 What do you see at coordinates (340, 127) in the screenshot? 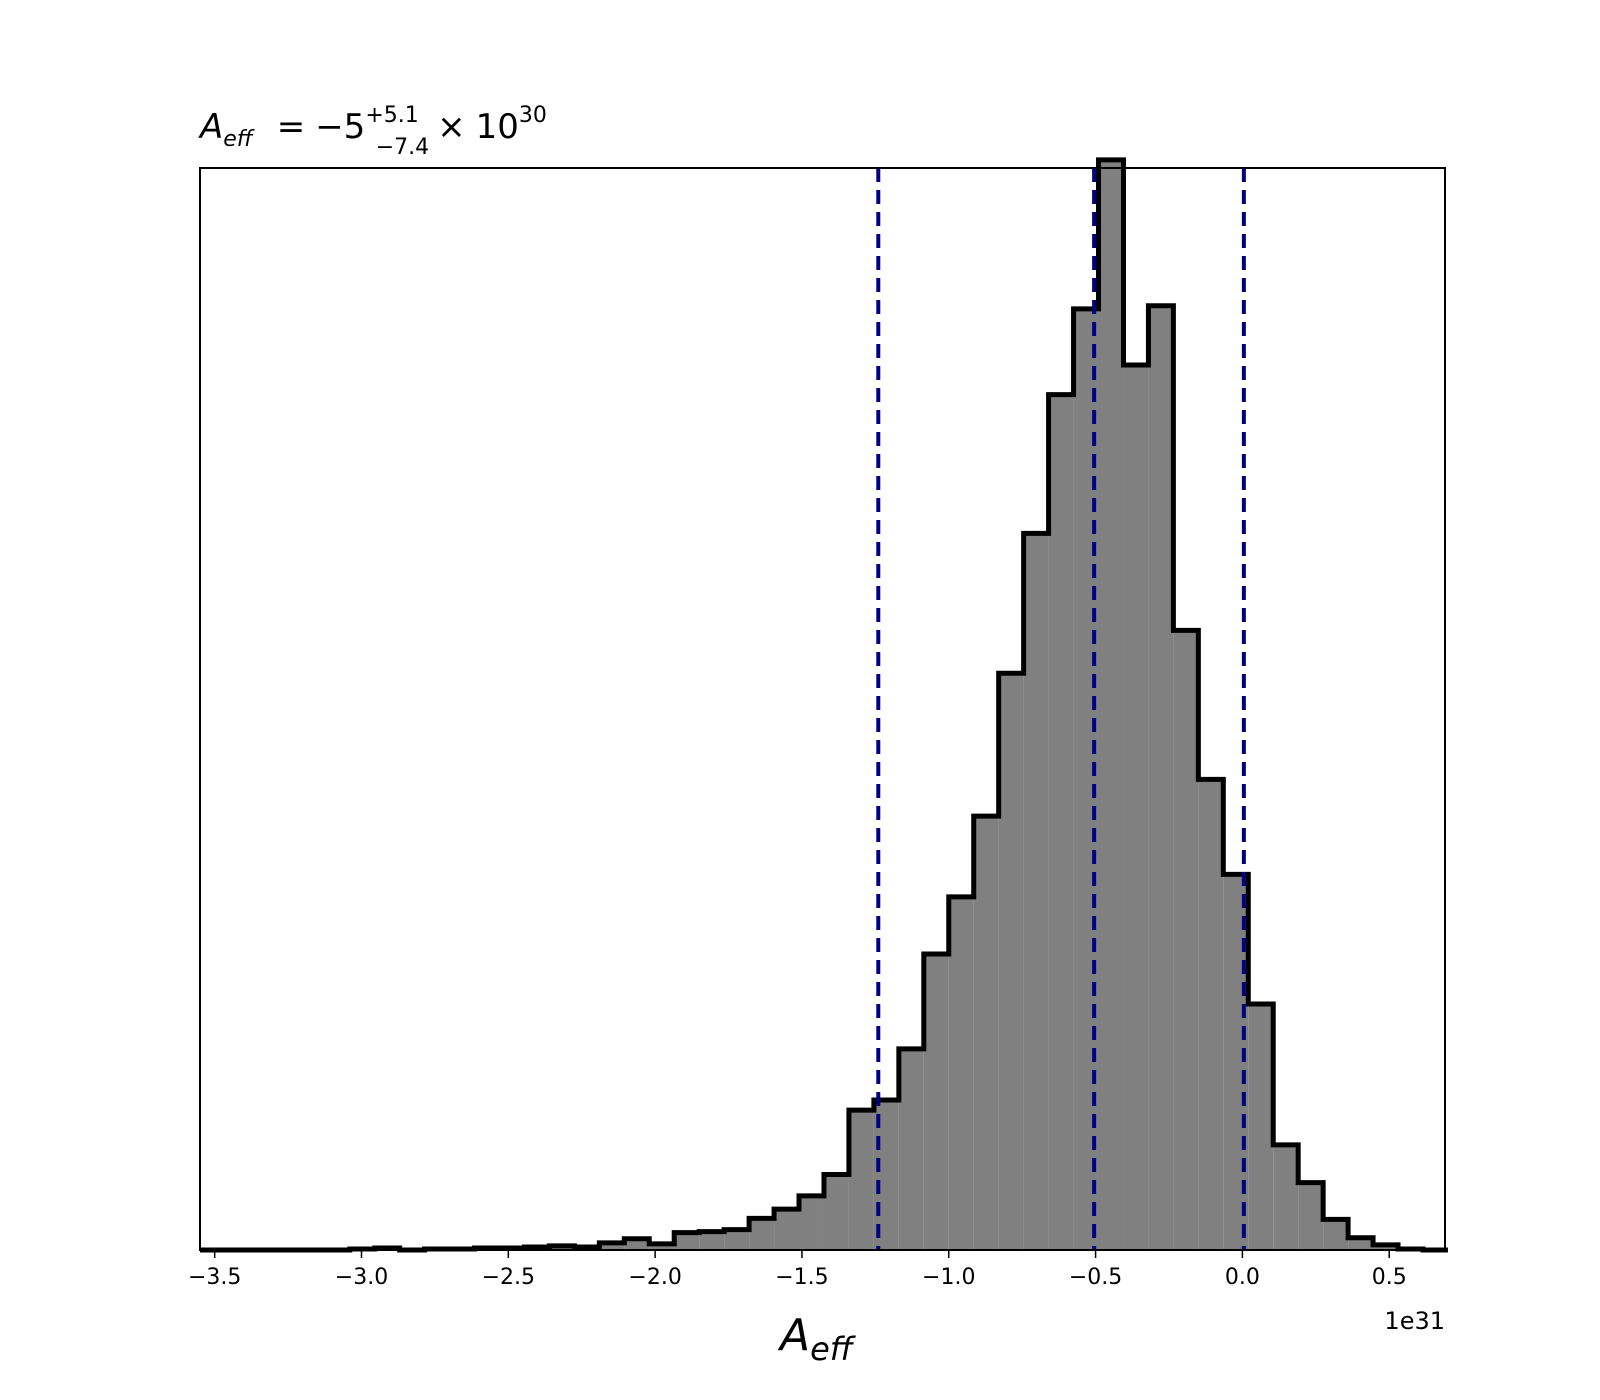
I see `title-value: −5` at bounding box center [340, 127].